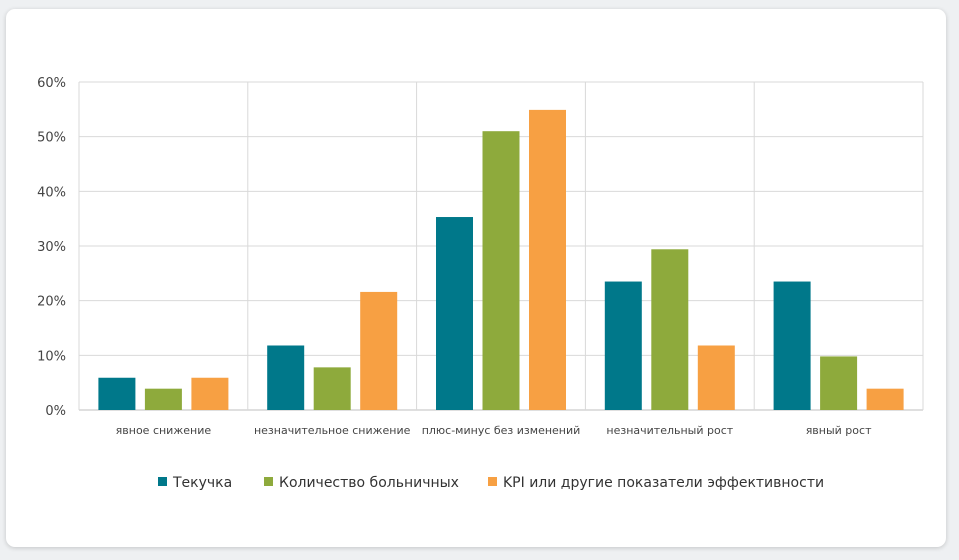  What do you see at coordinates (51, 192) in the screenshot?
I see `y-tick-label: 40%` at bounding box center [51, 192].